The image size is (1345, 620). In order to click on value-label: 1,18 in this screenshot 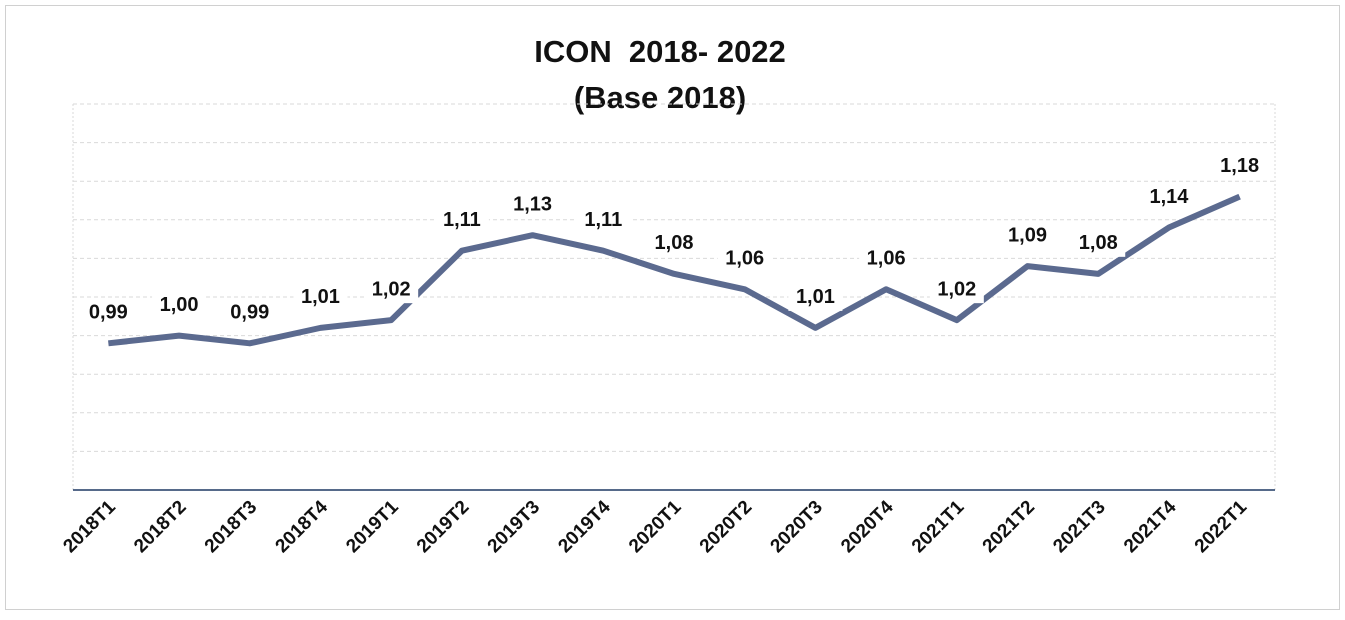, I will do `click(1239, 166)`.